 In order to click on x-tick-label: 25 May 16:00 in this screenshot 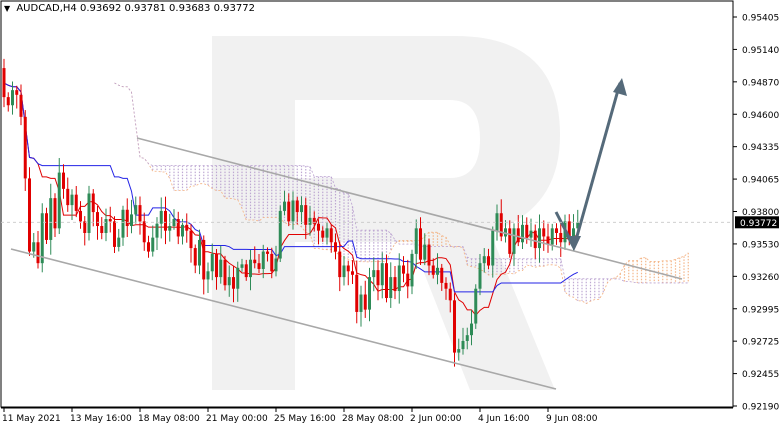, I will do `click(305, 419)`.